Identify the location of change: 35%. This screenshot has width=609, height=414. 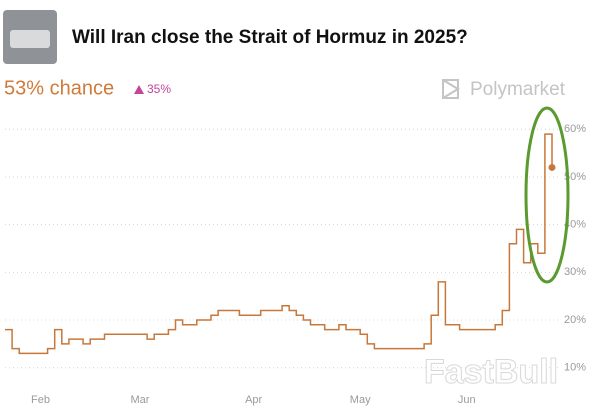
(159, 89).